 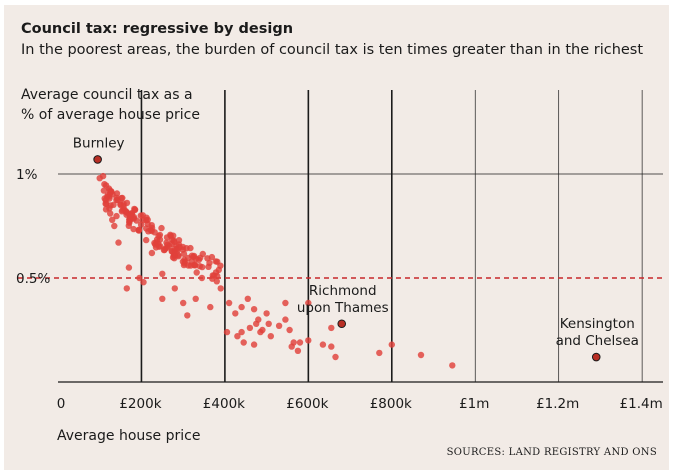 I want to click on highlight-label-0-0: Burnley, so click(x=99, y=143).